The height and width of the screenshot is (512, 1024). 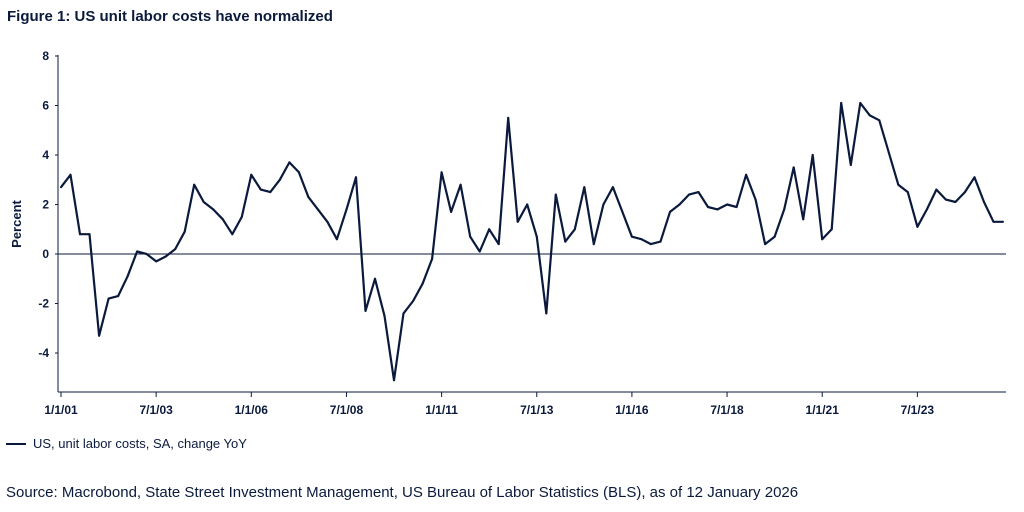 What do you see at coordinates (61, 410) in the screenshot?
I see `x-tick-label: 1/1/01` at bounding box center [61, 410].